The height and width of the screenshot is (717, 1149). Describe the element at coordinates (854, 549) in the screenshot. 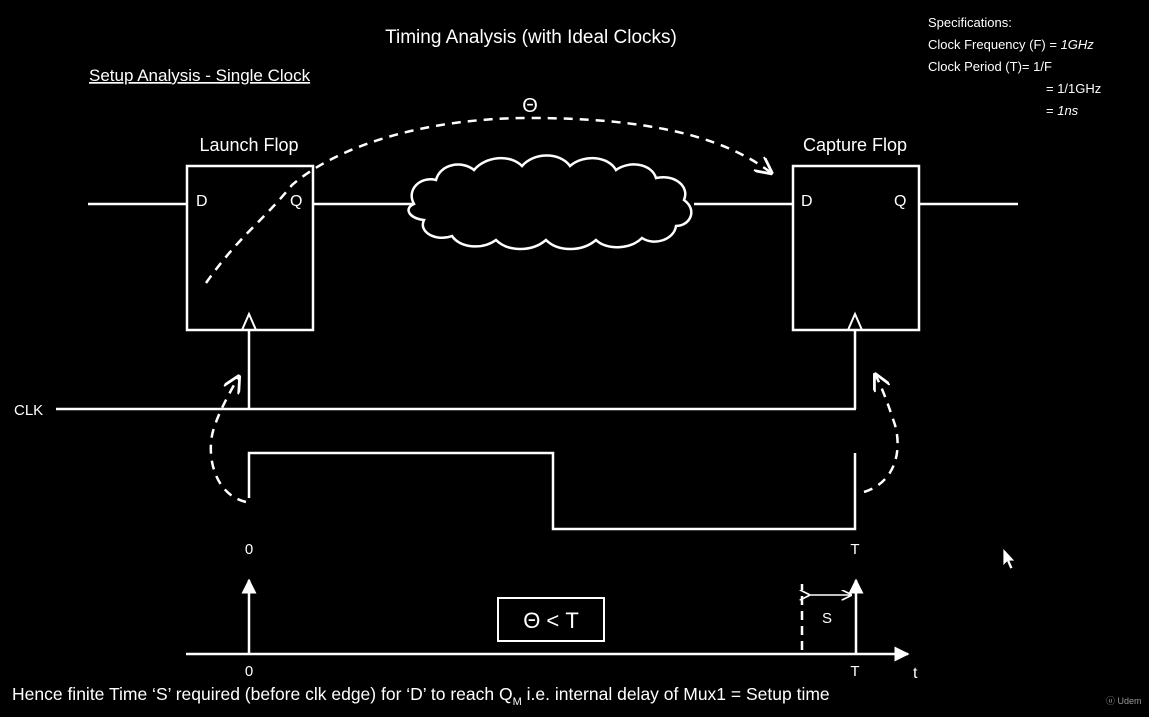

I see `waveform-end-label: T` at that location.